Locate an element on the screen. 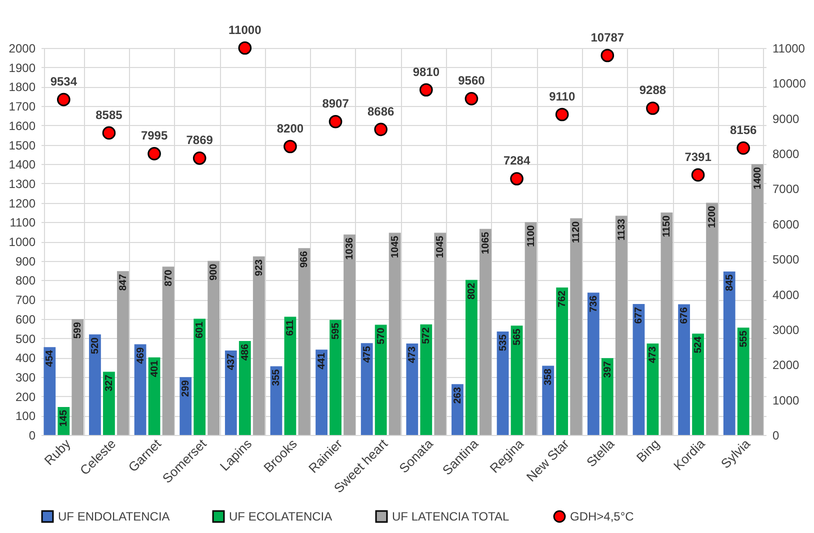 Image resolution: width=814 pixels, height=533 pixels. y2-tick-label: 2000 is located at coordinates (786, 365).